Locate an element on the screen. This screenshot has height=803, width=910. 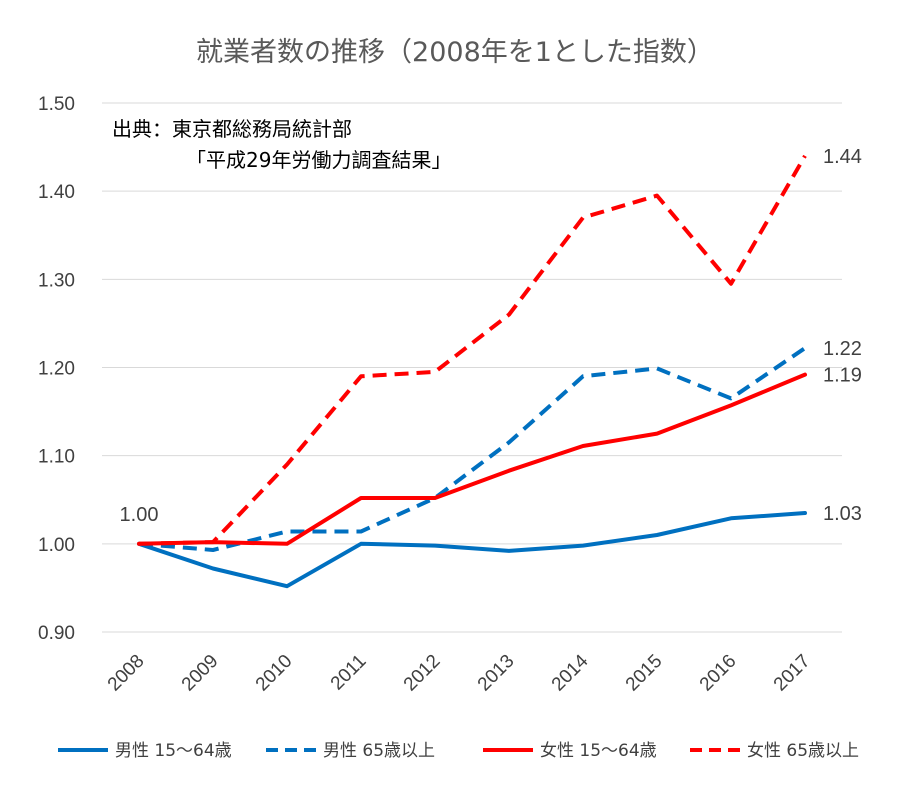
legend-label: 女性 65歳以上 is located at coordinates (803, 751).